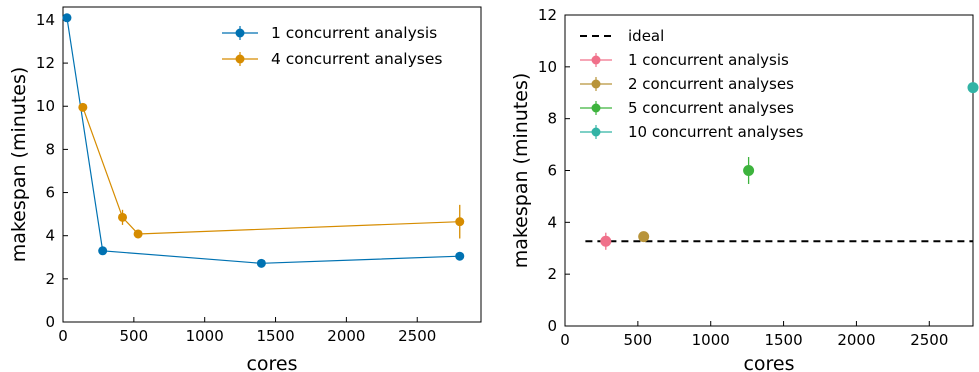  What do you see at coordinates (716, 132) in the screenshot?
I see `legend-label: 10 concurrent analyses` at bounding box center [716, 132].